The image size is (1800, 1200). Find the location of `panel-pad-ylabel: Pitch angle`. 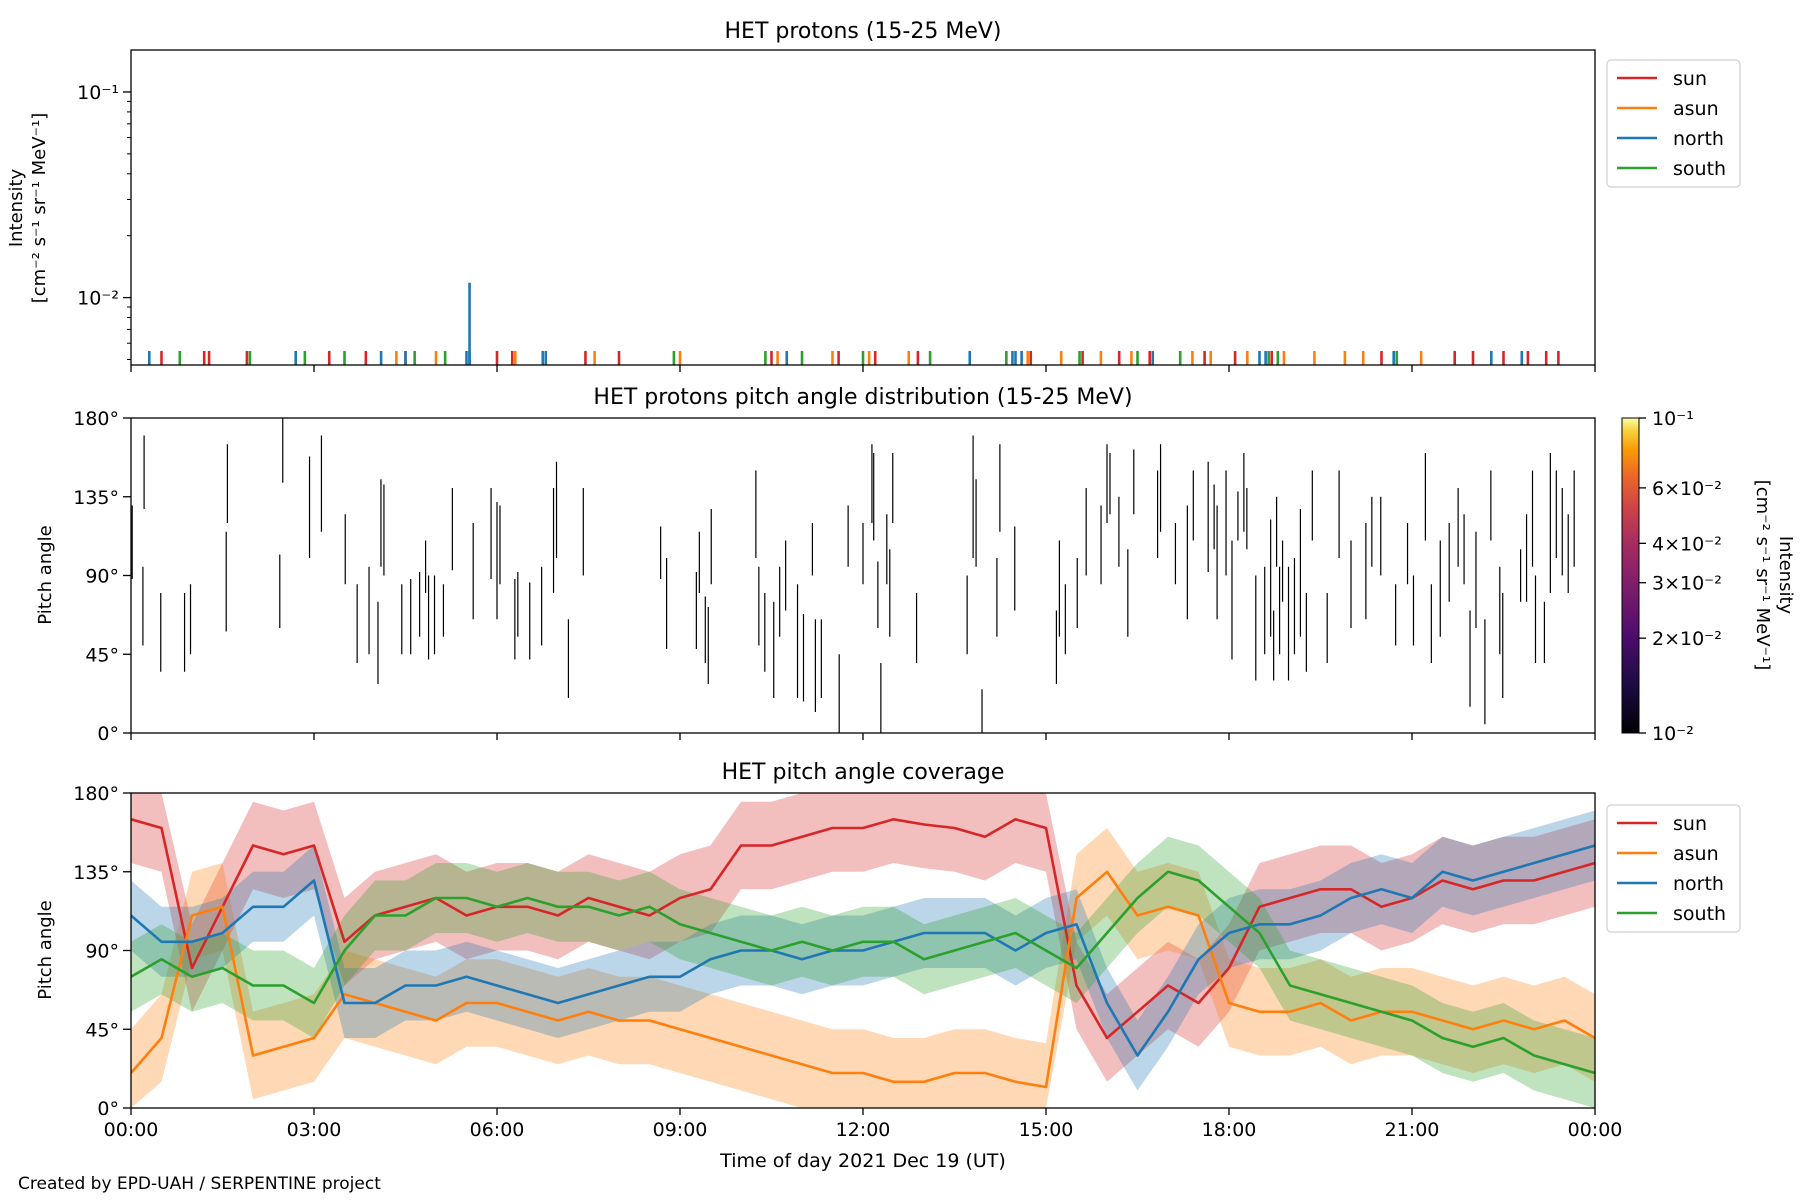

panel-pad-ylabel: Pitch angle is located at coordinates (45, 574).